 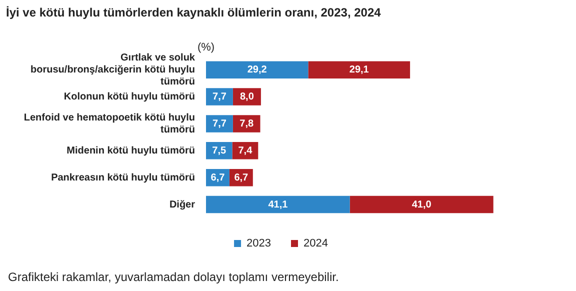 I want to click on data-label: 7,5, so click(x=219, y=150).